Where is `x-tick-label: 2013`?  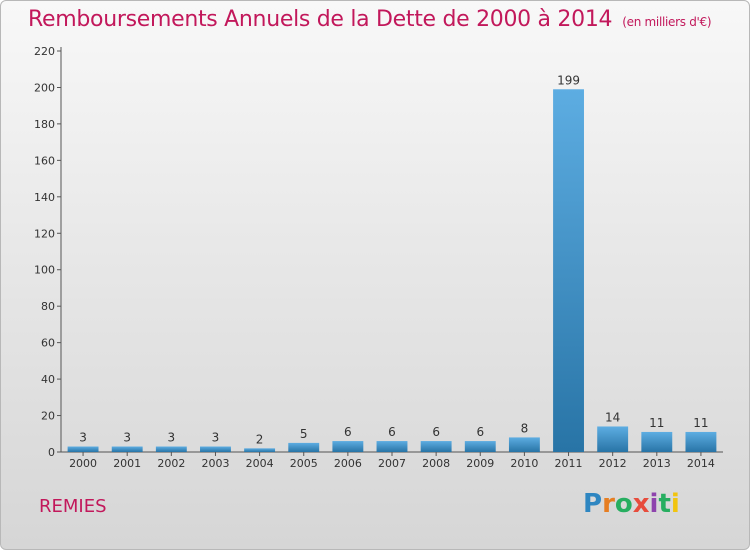 x-tick-label: 2013 is located at coordinates (657, 463).